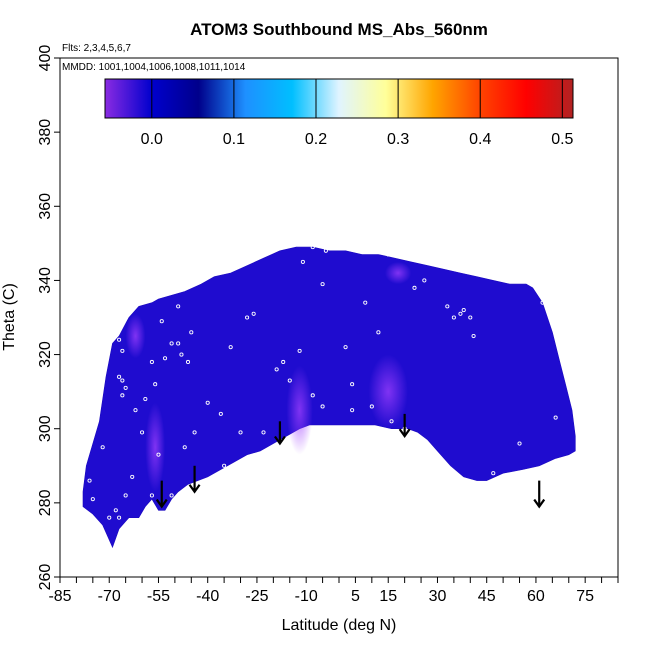 The image size is (650, 650). I want to click on colorbar: 0.0 0.1 0.2 0.3 0.4 0.5, so click(339, 113).